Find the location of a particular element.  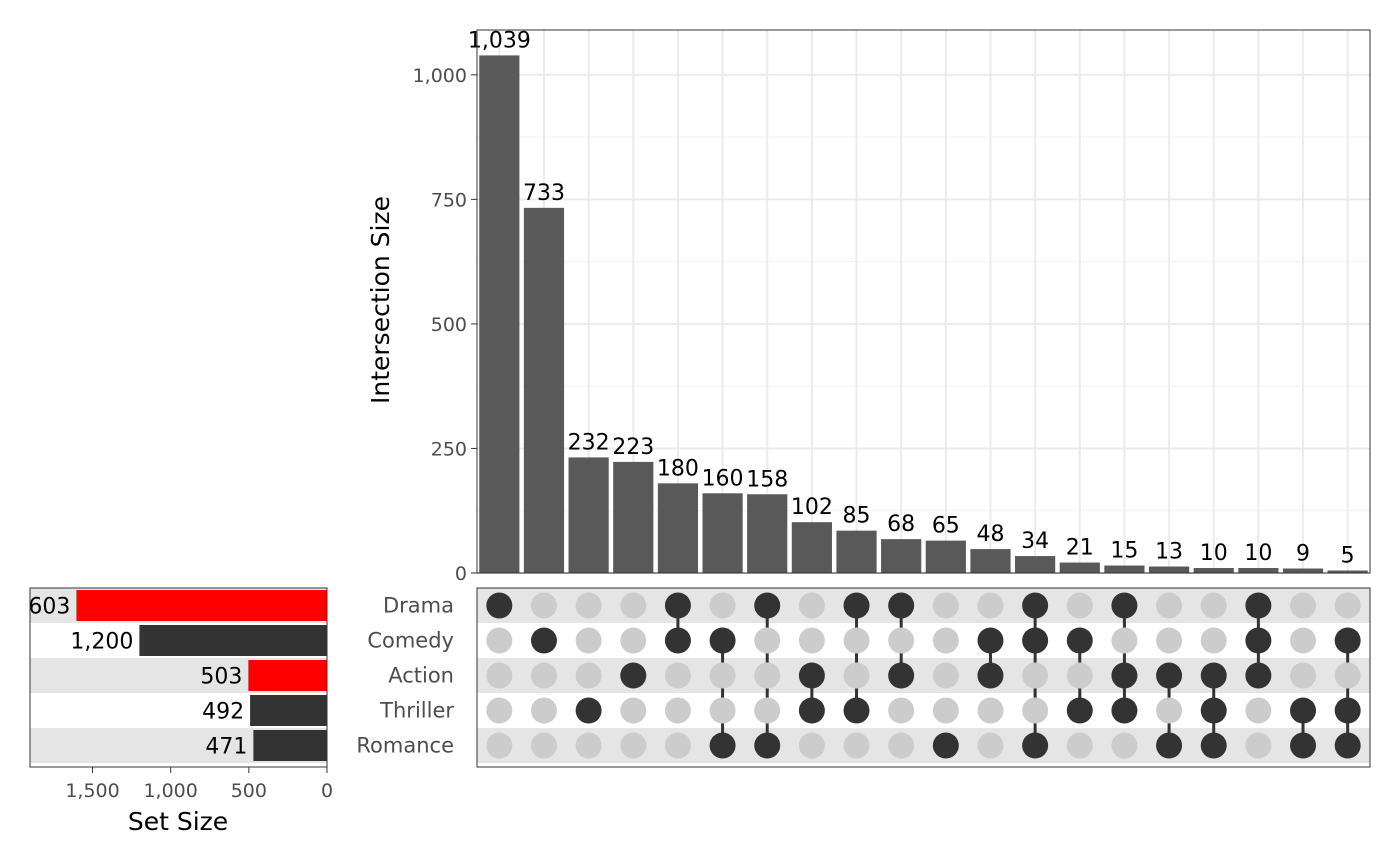

set-size-label: 471 is located at coordinates (226, 747).